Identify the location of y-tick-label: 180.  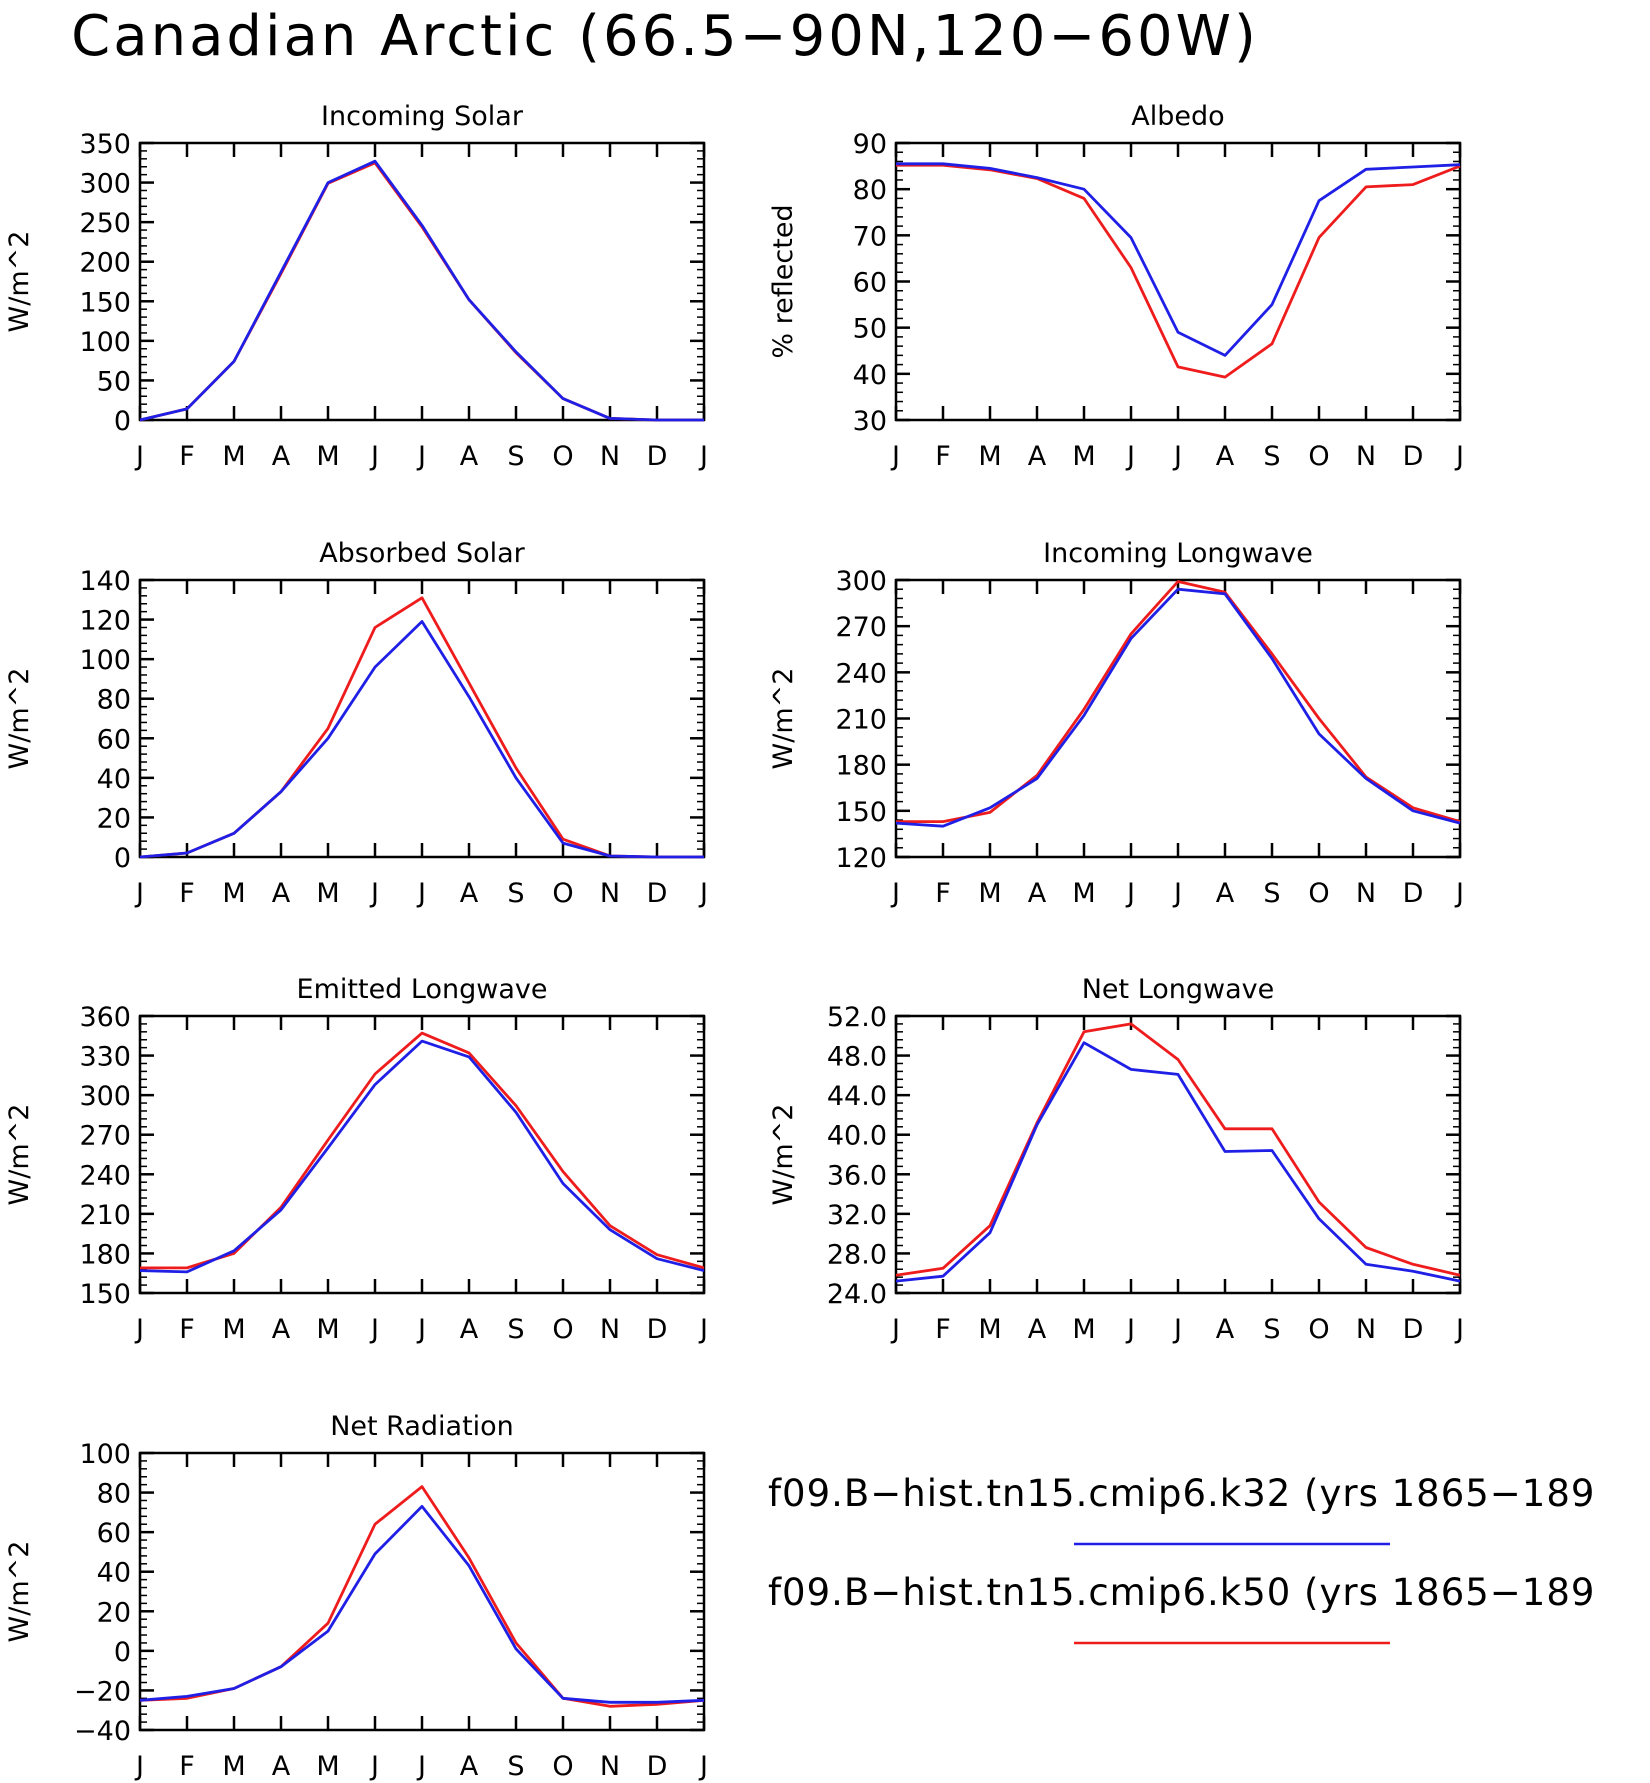
(861, 766).